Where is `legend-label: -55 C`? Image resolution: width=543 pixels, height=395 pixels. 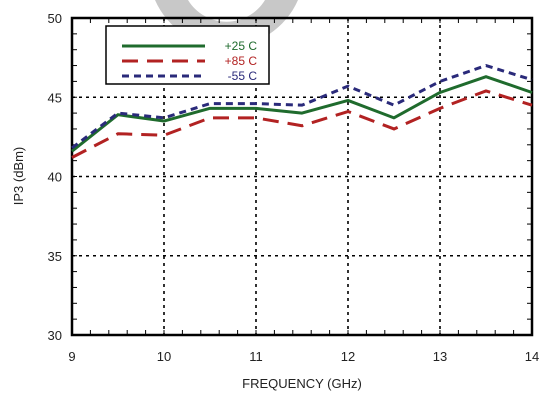 legend-label: -55 C is located at coordinates (243, 76).